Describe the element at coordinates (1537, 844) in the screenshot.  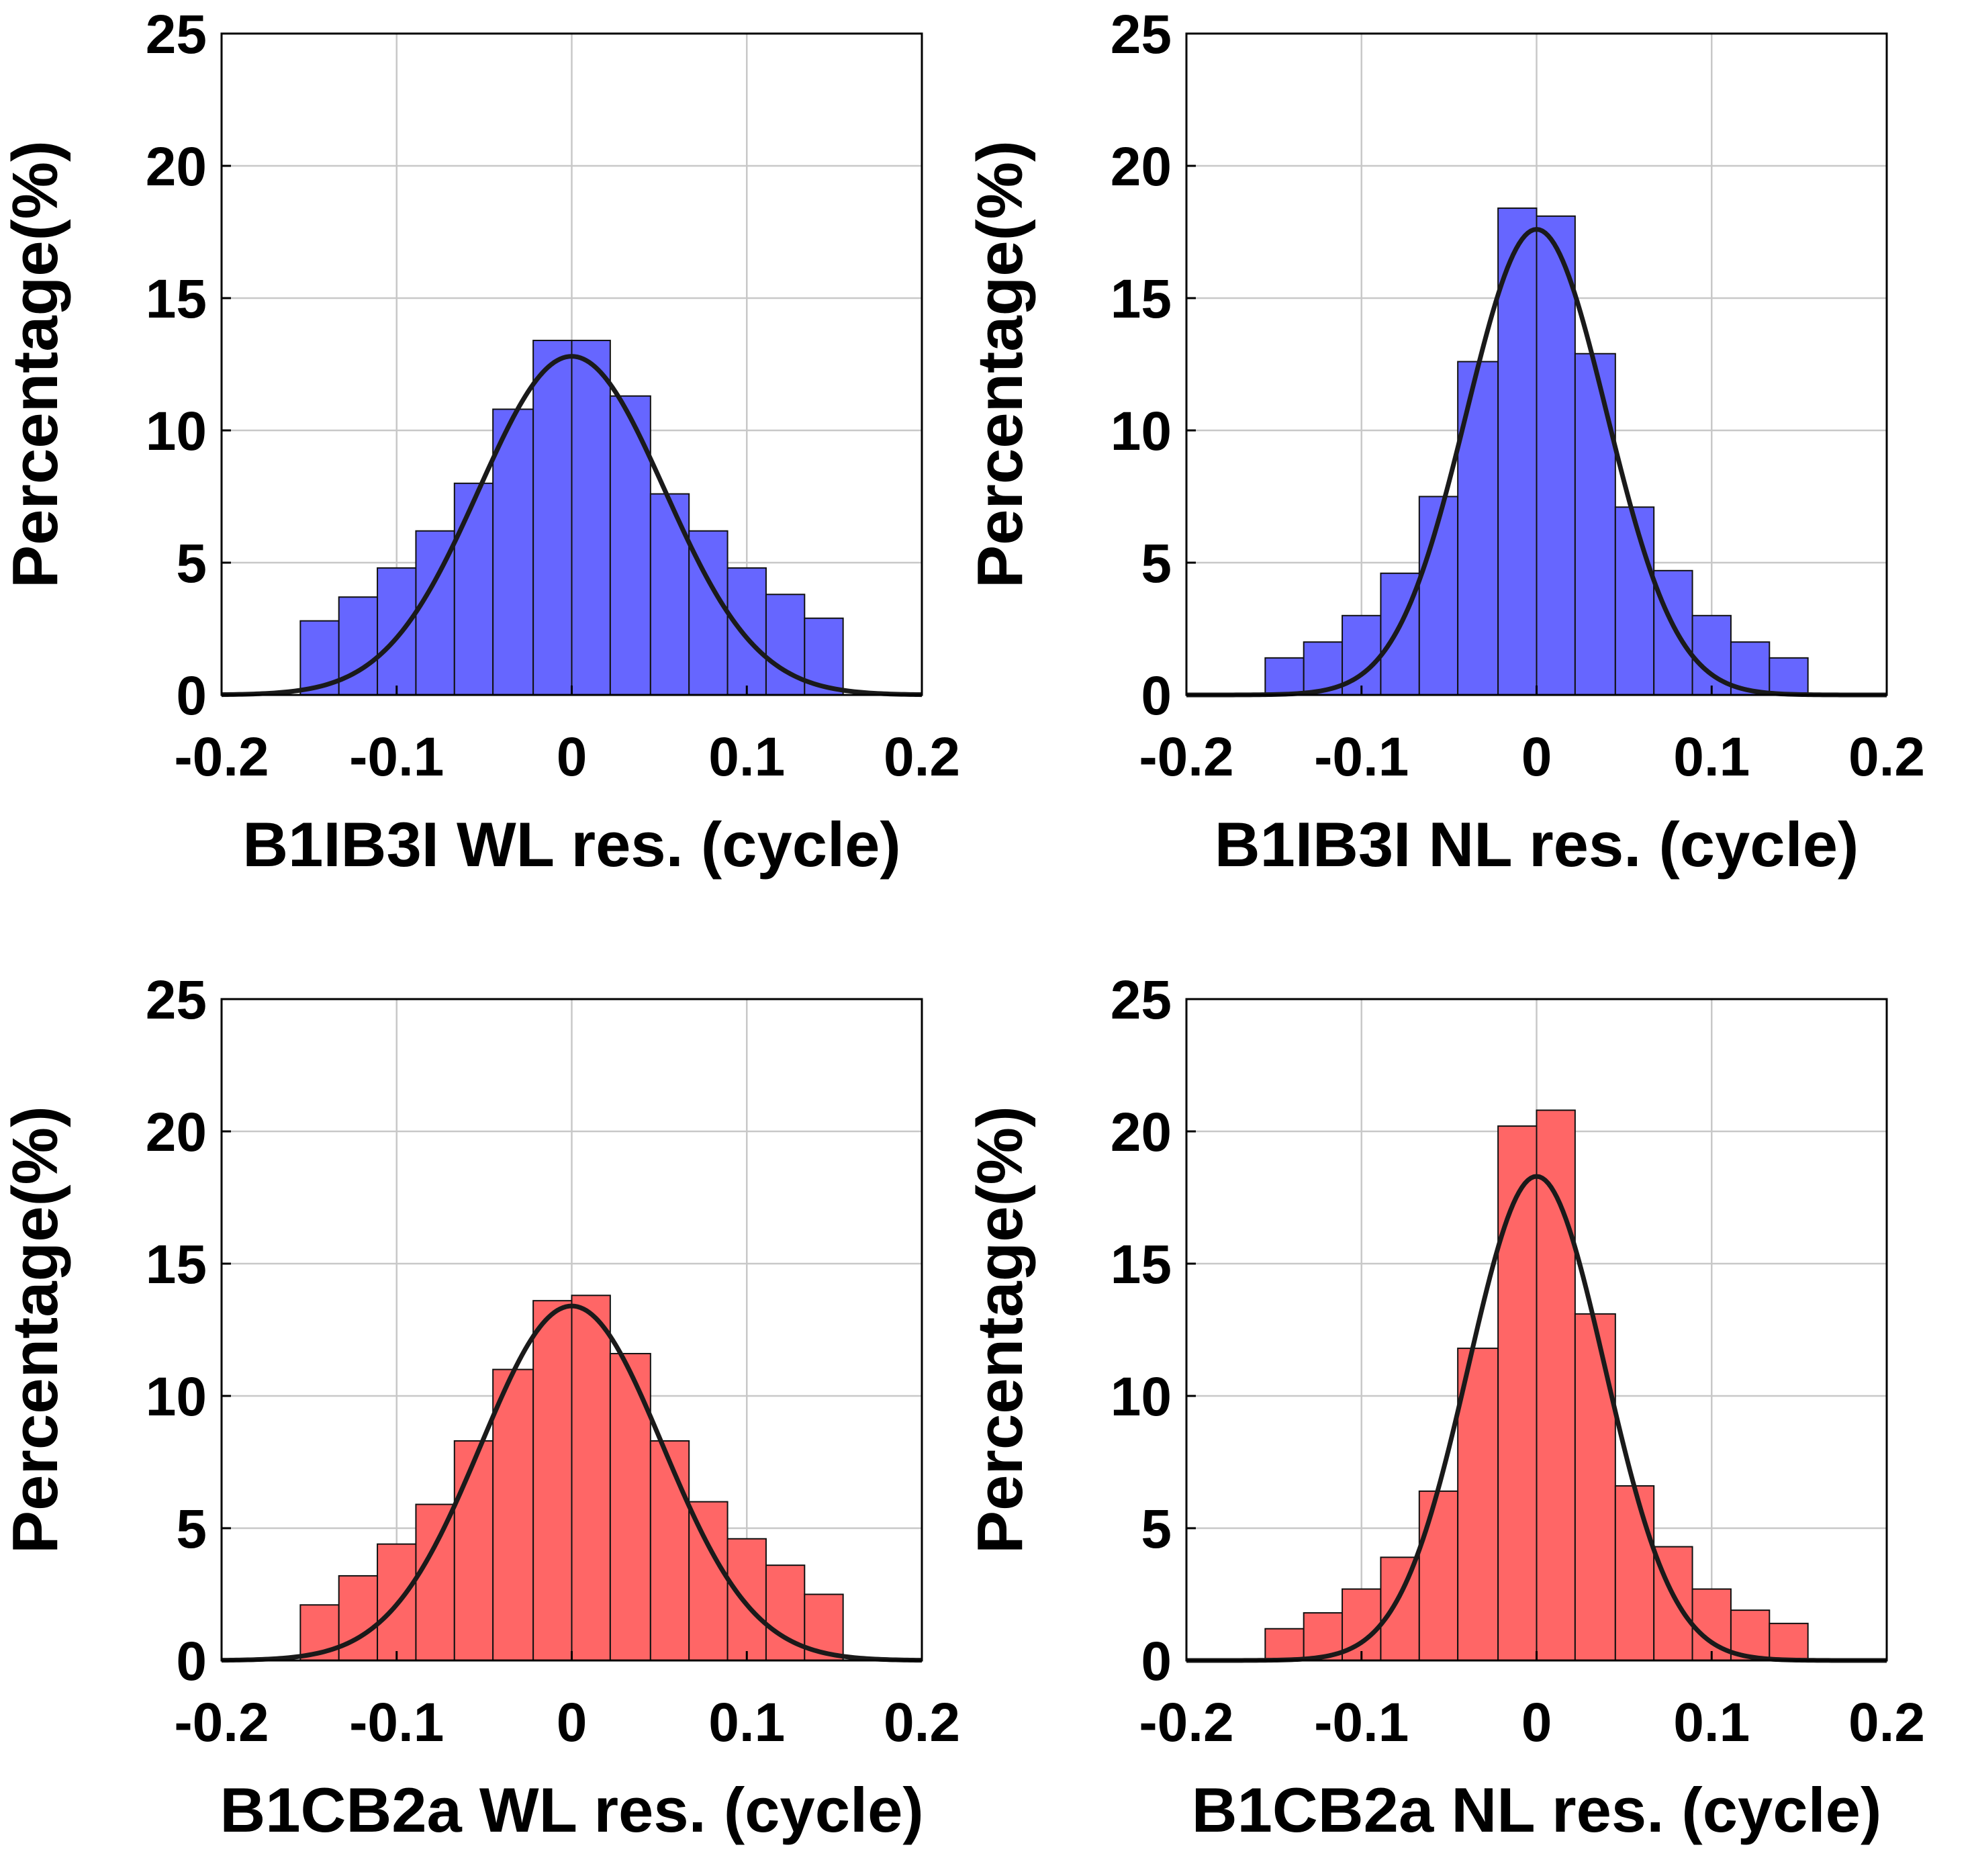
I see `x-axis-label: B1IB3I NL res. (cycle)` at that location.